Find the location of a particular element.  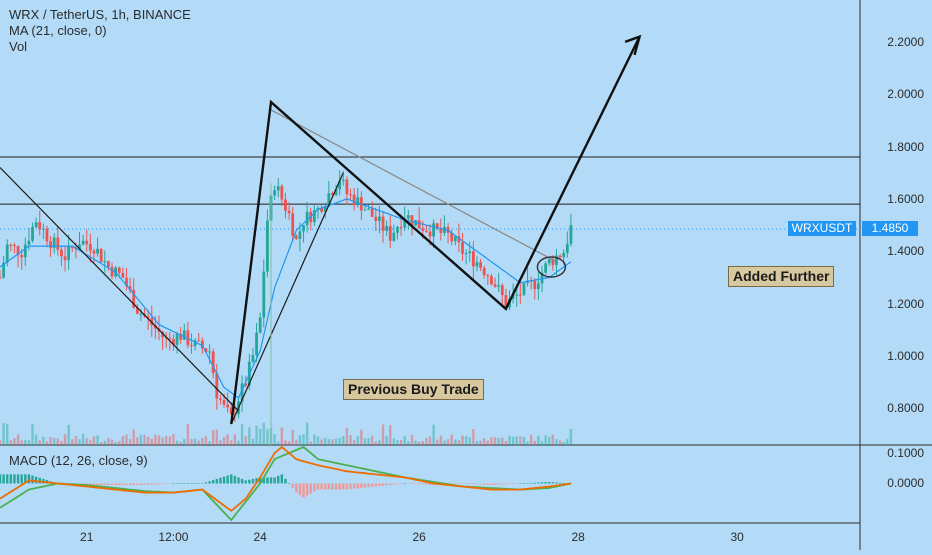

entry-circle is located at coordinates (551, 267).